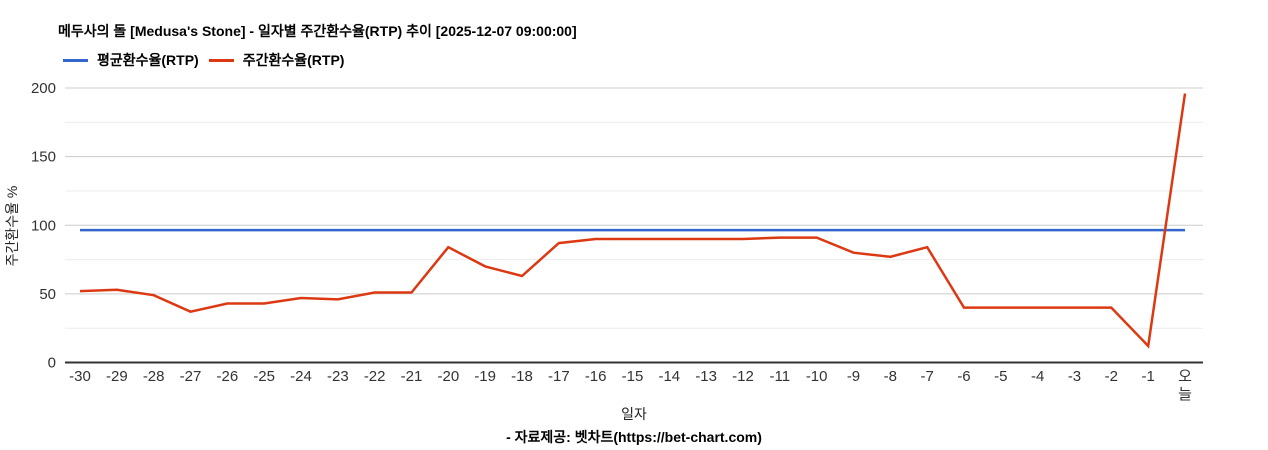 The width and height of the screenshot is (1268, 450). Describe the element at coordinates (448, 376) in the screenshot. I see `x-tick-label: -20` at that location.